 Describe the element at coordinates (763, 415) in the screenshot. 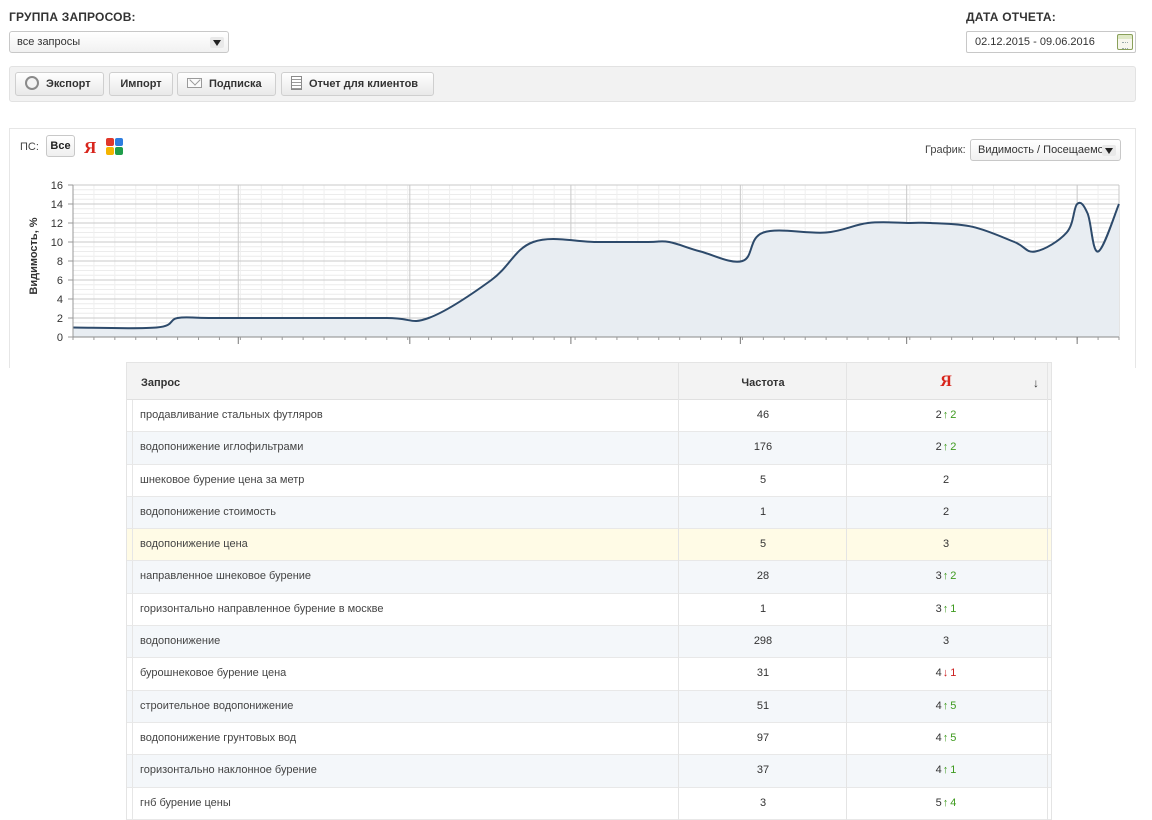

I see `frequency-value: 46` at that location.